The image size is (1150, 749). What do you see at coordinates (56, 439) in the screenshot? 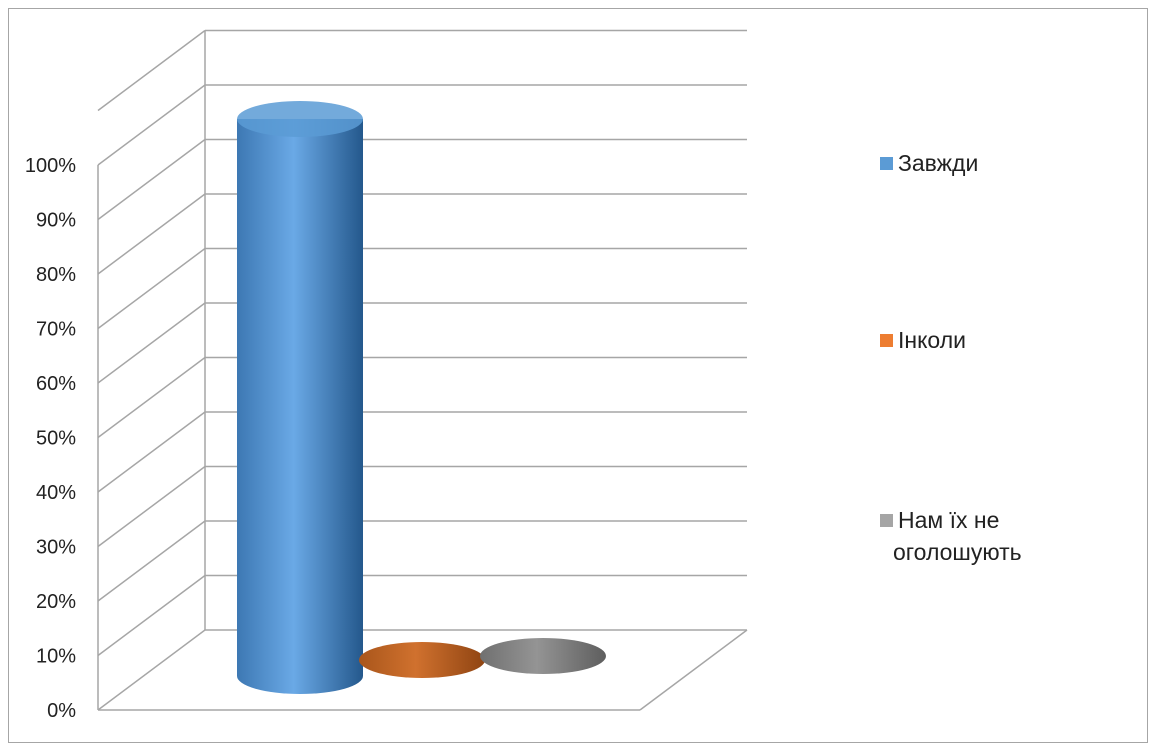
I see `y-tick-label: 50%` at bounding box center [56, 439].